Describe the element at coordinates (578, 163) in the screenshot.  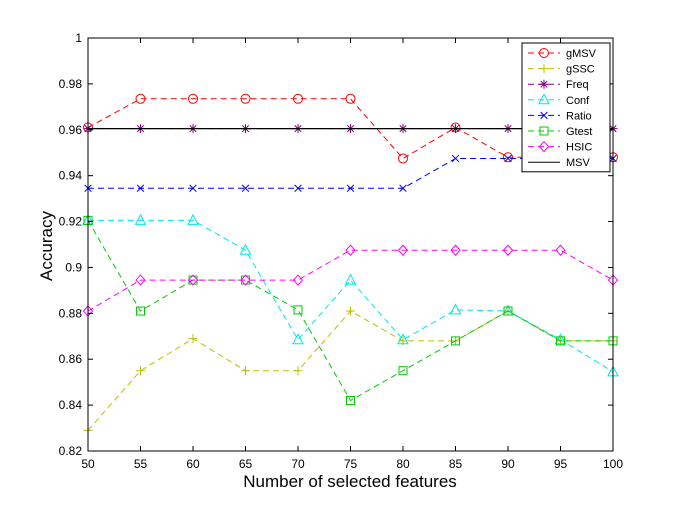
I see `legend-label-msv: MSV` at that location.